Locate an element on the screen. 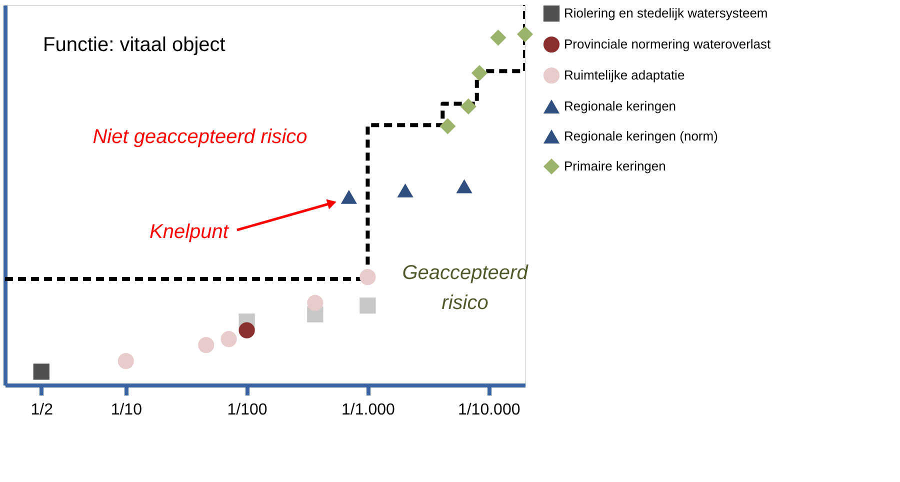 The width and height of the screenshot is (900, 482). legend-label: Primaire keringen is located at coordinates (615, 166).